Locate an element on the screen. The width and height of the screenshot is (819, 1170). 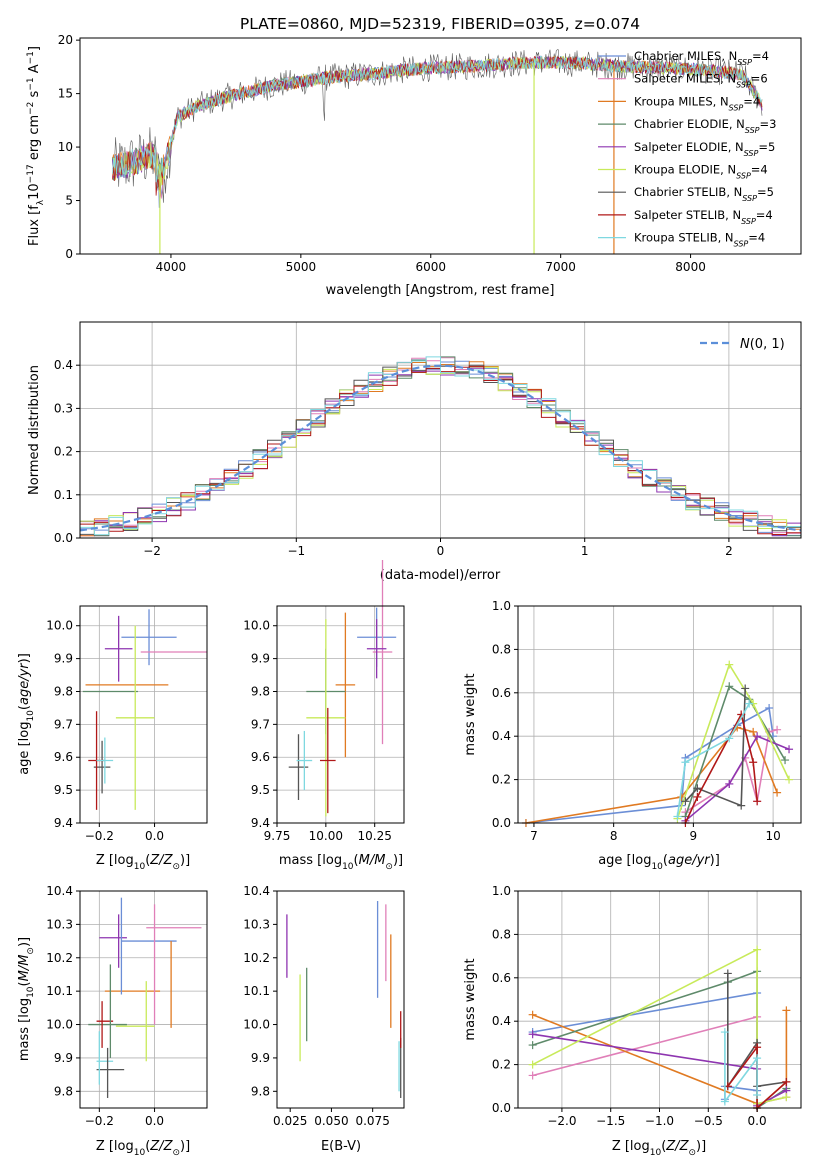
x-tick-label: 9 is located at coordinates (694, 836).